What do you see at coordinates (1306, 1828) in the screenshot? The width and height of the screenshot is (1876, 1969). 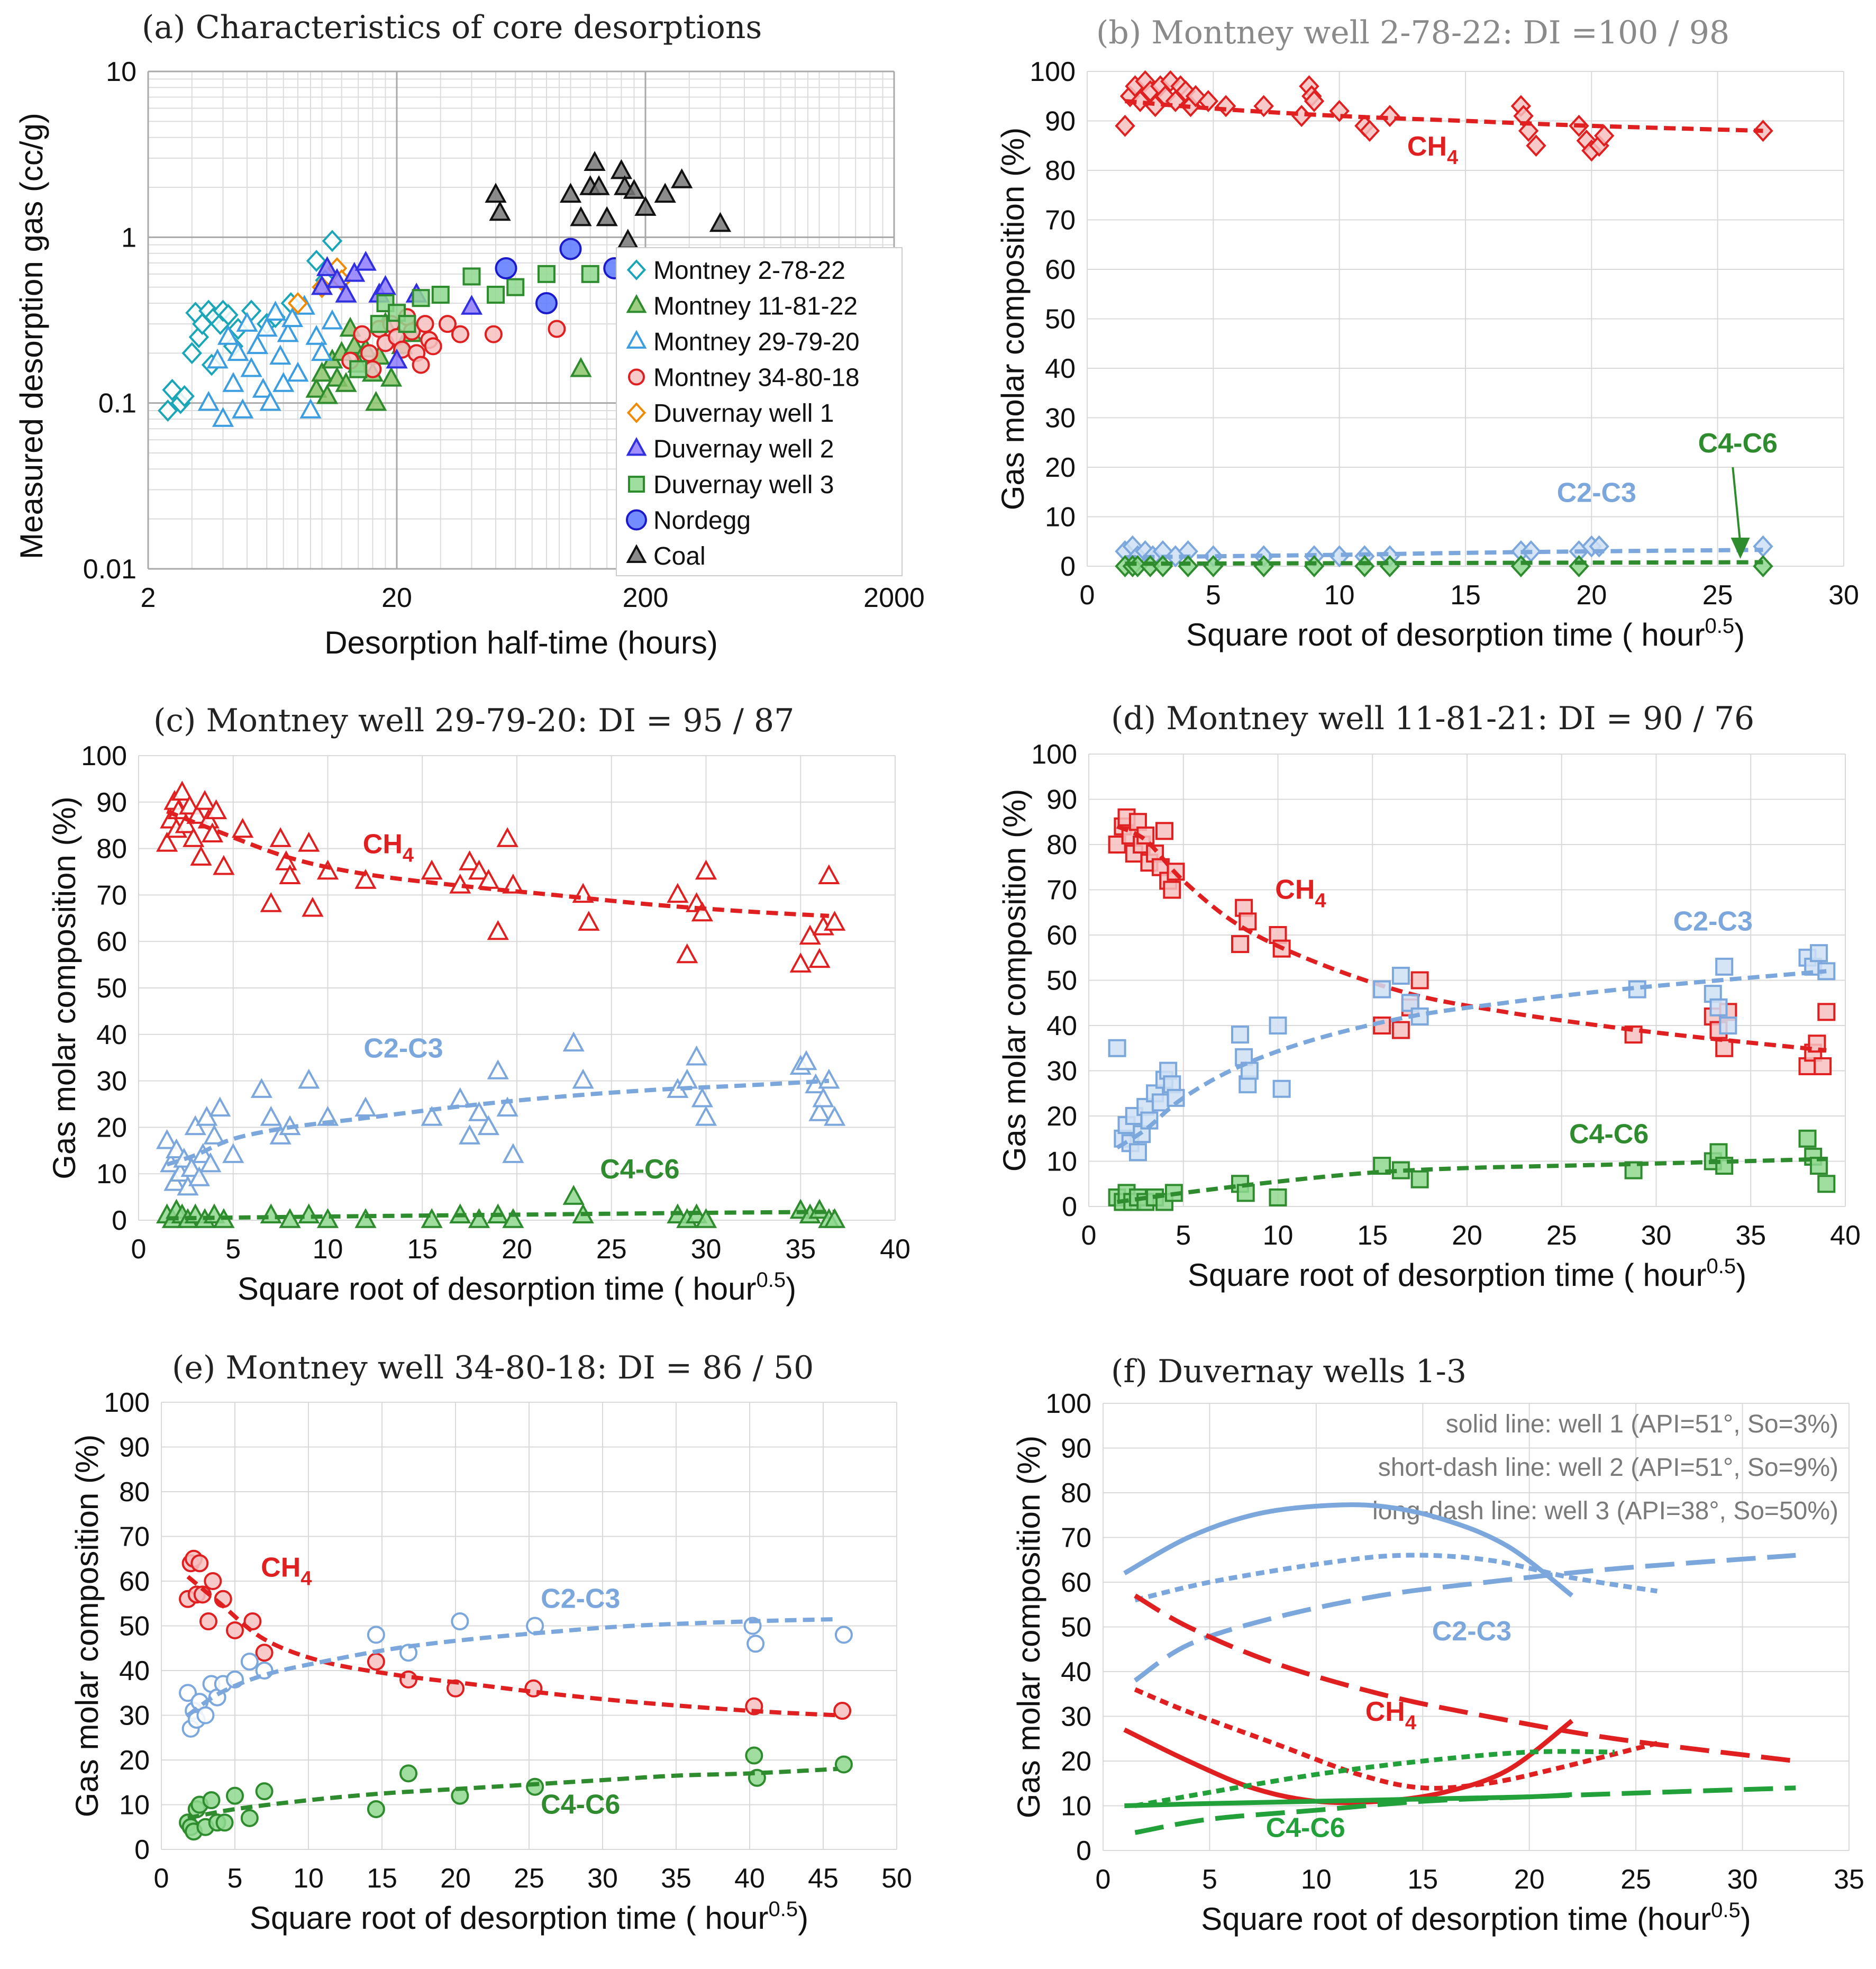 I see `series-label-main: C4-C6` at bounding box center [1306, 1828].